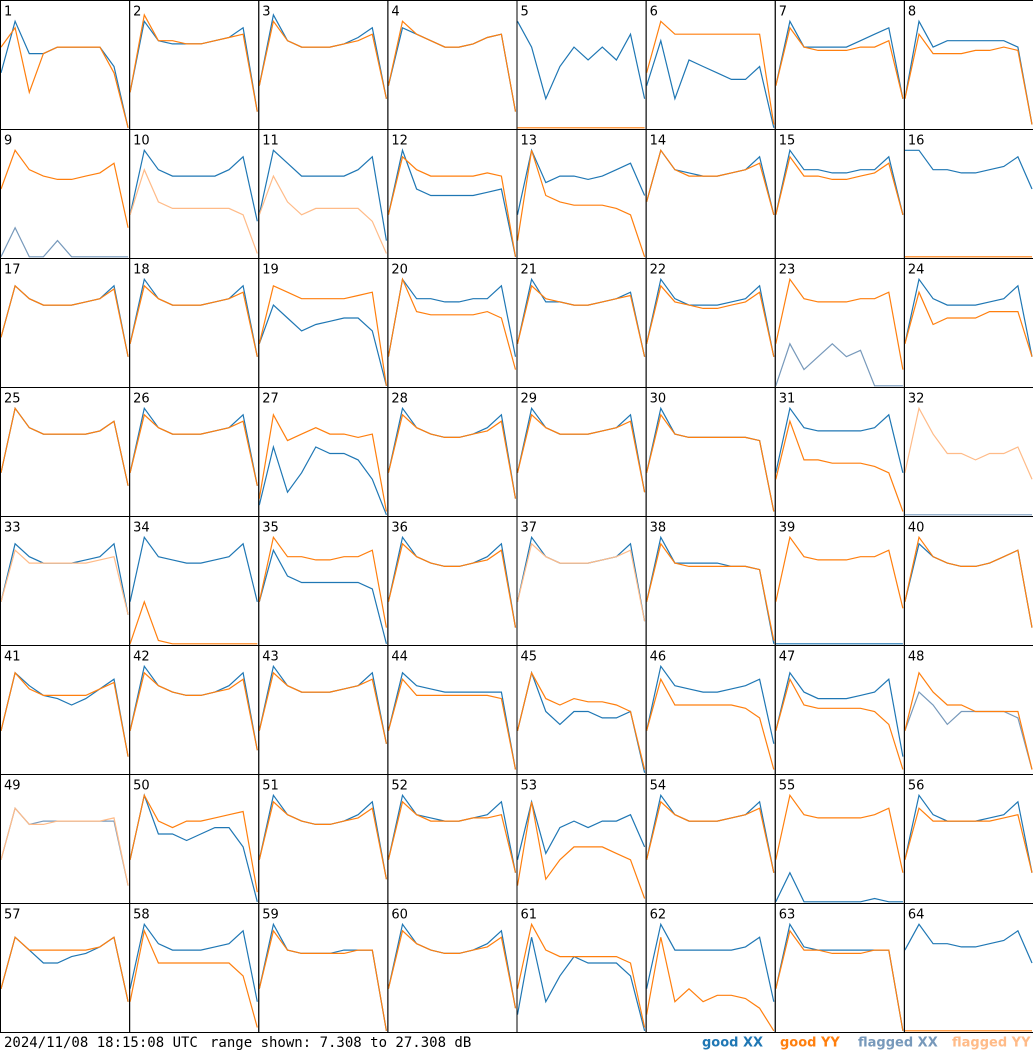 The image size is (1033, 1053). Describe the element at coordinates (8, 12) in the screenshot. I see `panel-label: 1` at that location.